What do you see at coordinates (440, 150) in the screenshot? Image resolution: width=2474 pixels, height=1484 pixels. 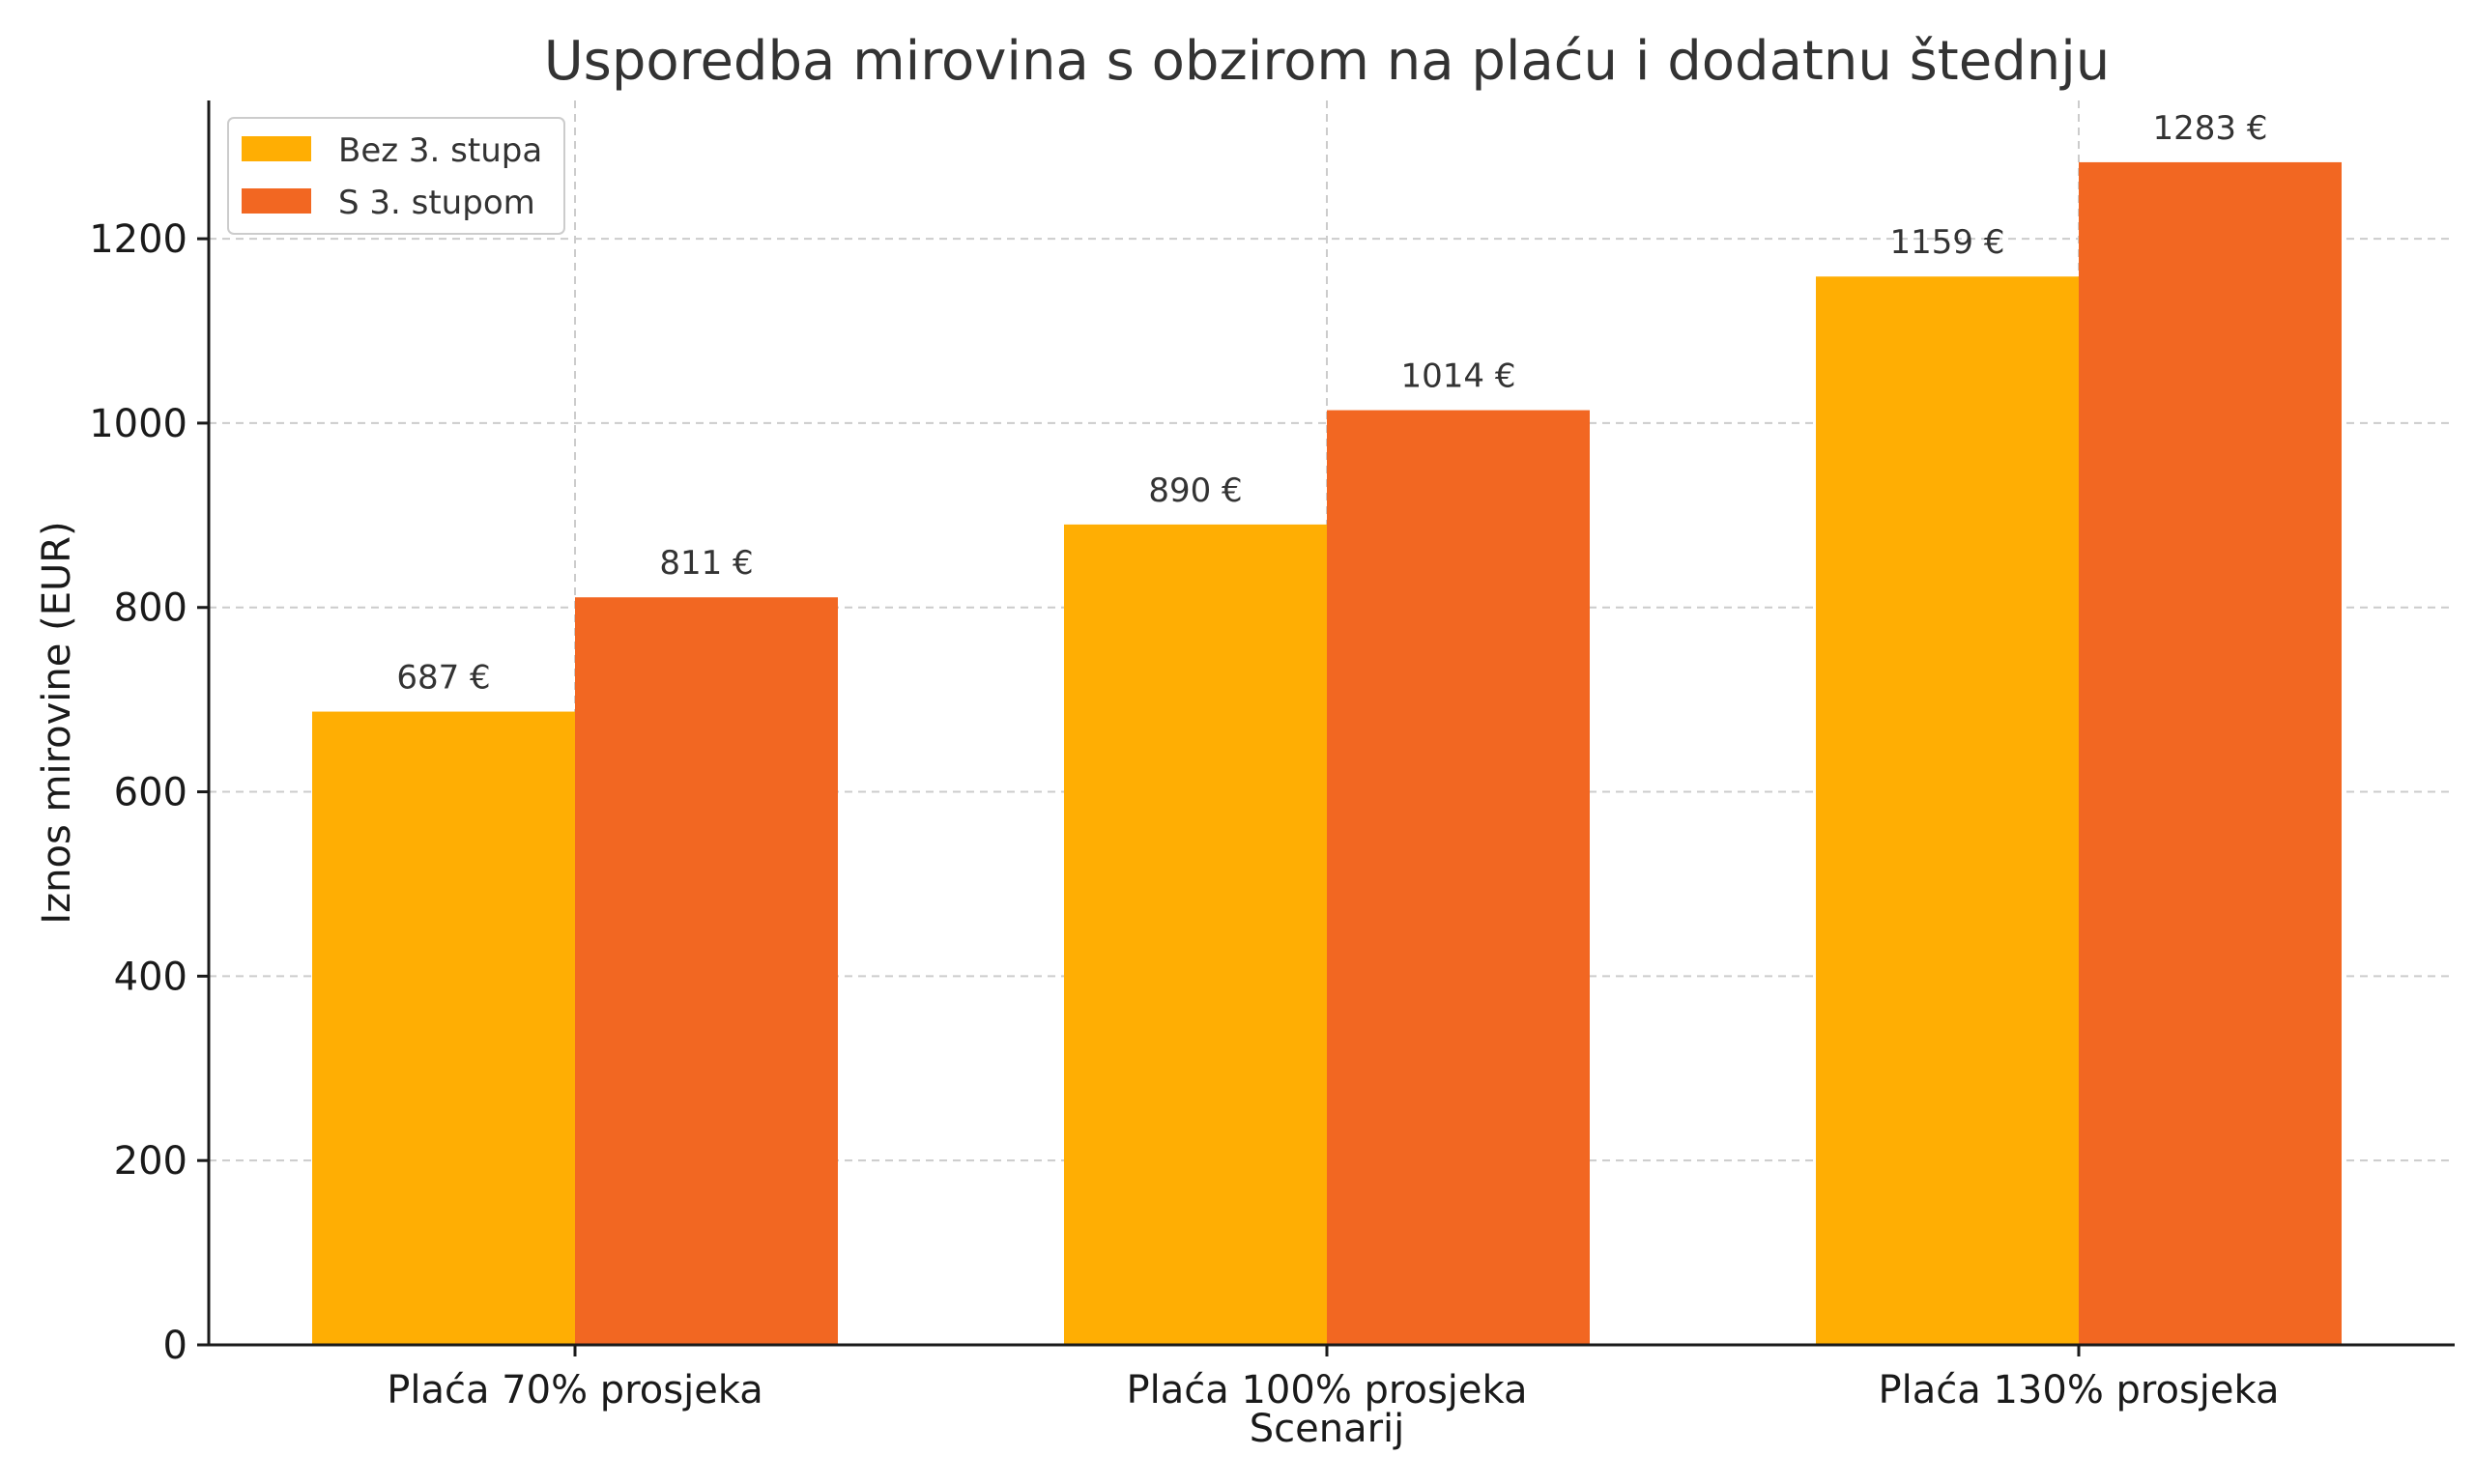 I see `legend-label: Bez 3. stupa` at bounding box center [440, 150].